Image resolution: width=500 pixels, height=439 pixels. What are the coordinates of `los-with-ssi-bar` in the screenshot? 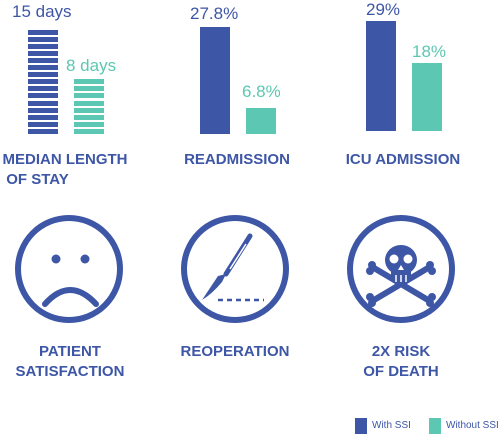 It's located at (43, 81).